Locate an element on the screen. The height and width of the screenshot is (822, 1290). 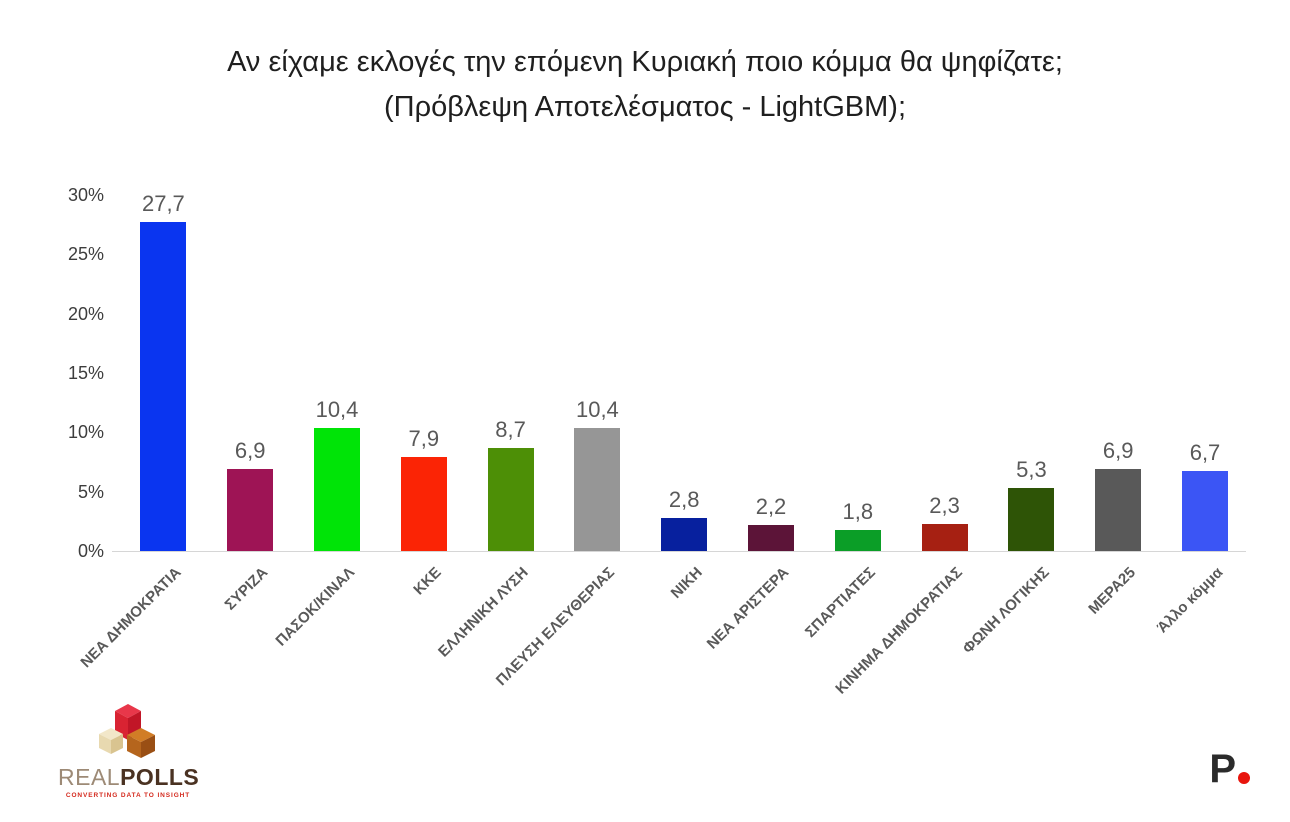
realpolls-tagline: CONVERTING DATA TO INSIGHT is located at coordinates (128, 795).